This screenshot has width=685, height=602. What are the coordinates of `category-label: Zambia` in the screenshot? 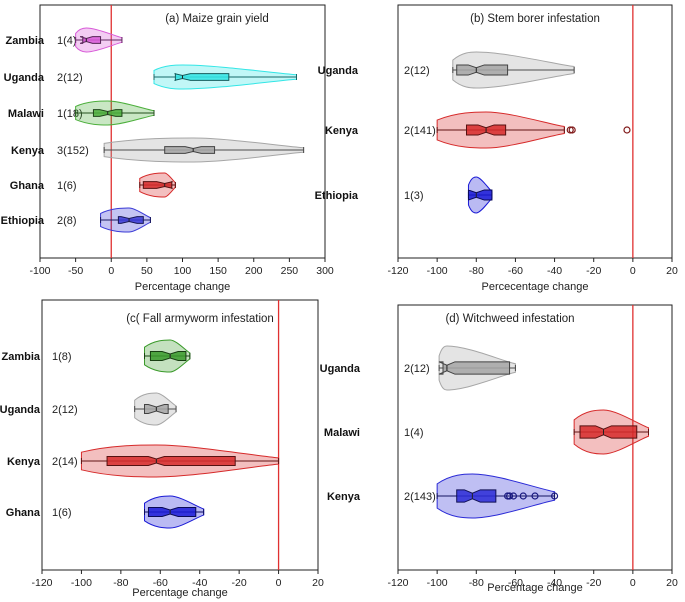 It's located at (24, 41).